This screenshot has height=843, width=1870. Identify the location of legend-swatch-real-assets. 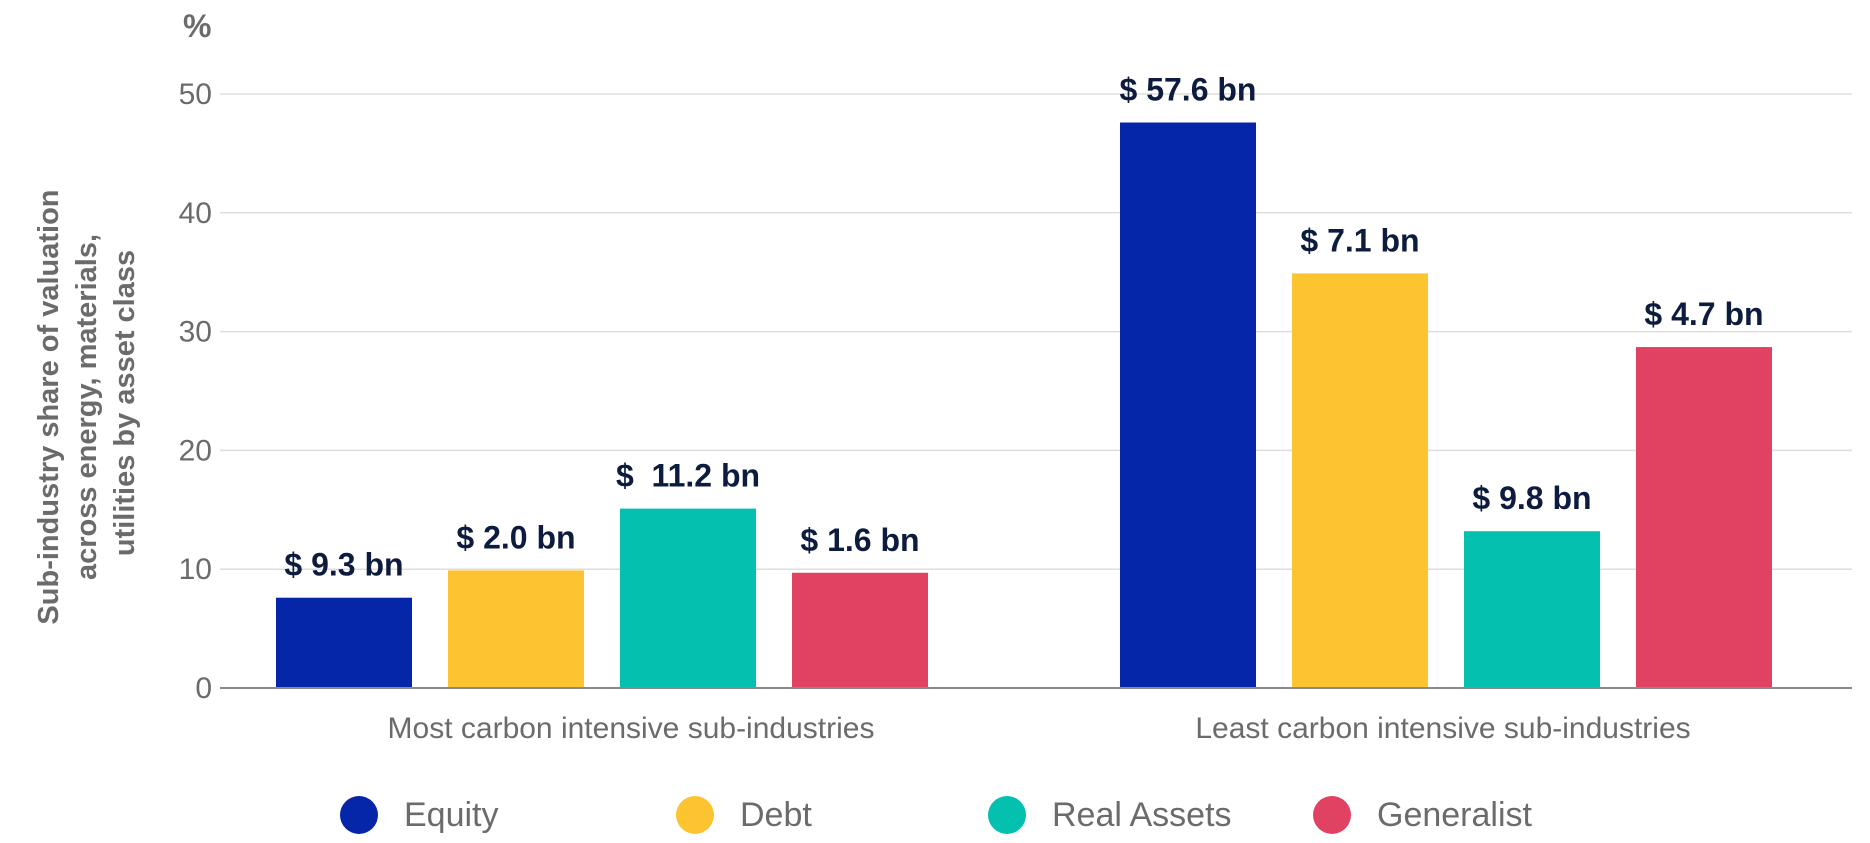
(1007, 815).